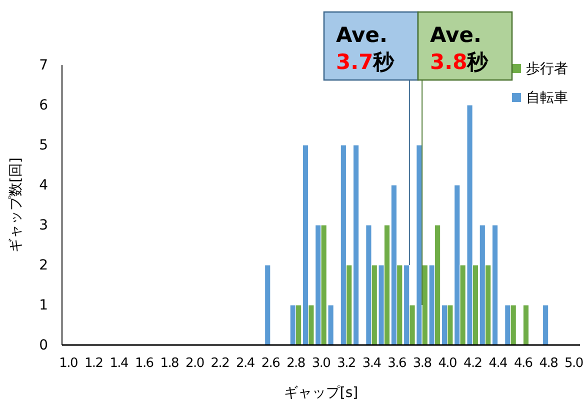 This screenshot has width=587, height=405. I want to click on x-tick-label: 5.0, so click(574, 364).